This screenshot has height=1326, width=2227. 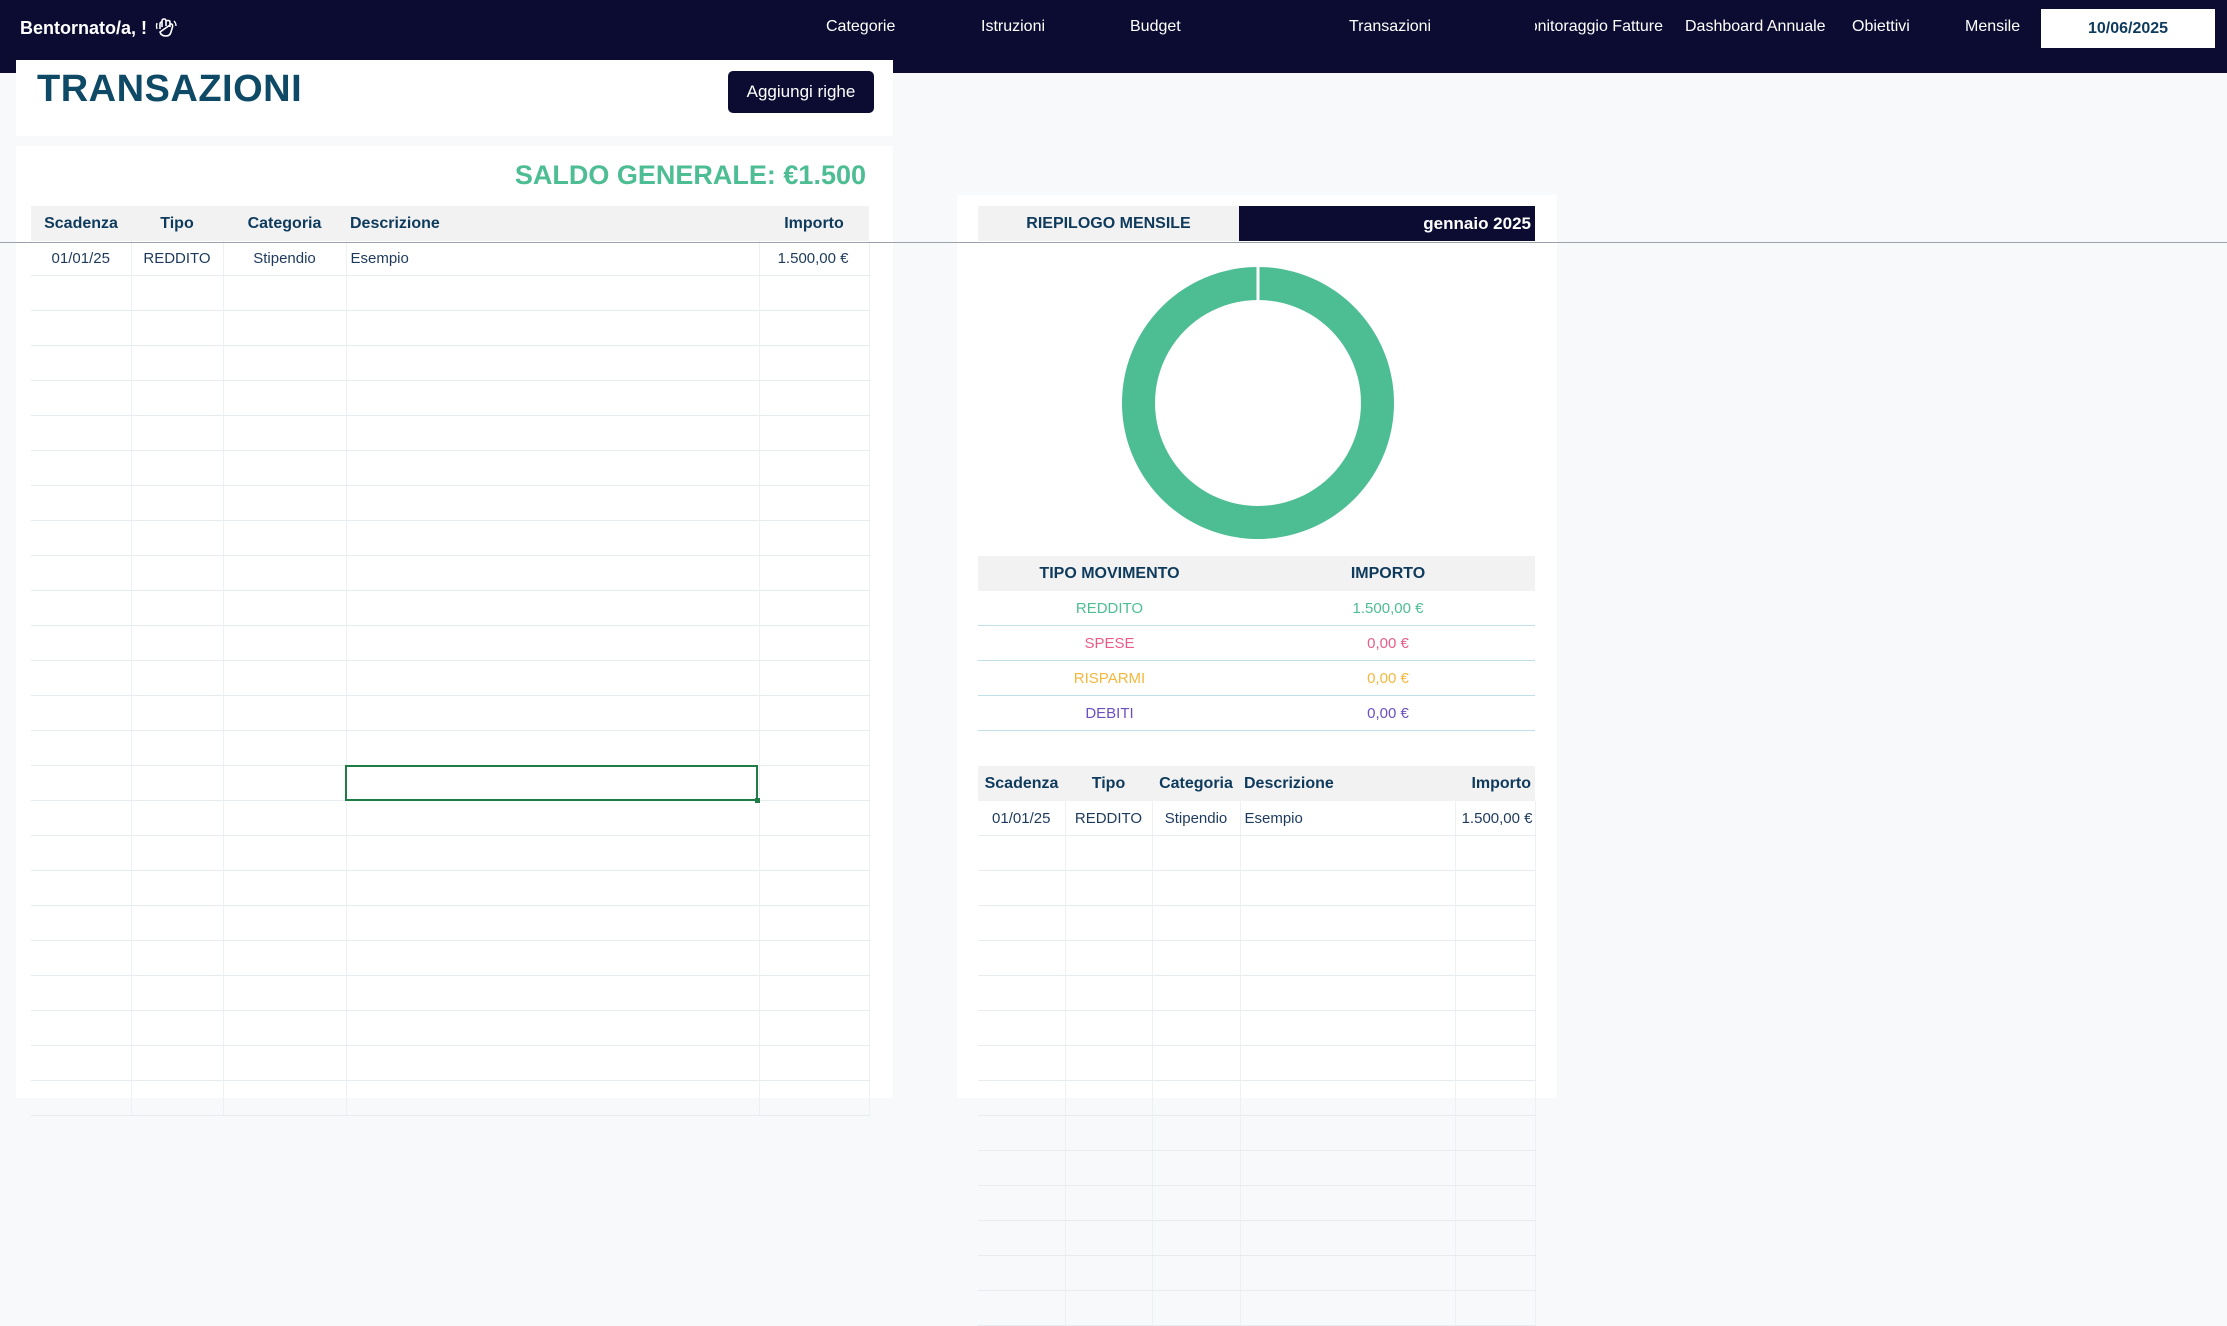 What do you see at coordinates (1196, 818) in the screenshot?
I see `cell-categoria: Stipendio` at bounding box center [1196, 818].